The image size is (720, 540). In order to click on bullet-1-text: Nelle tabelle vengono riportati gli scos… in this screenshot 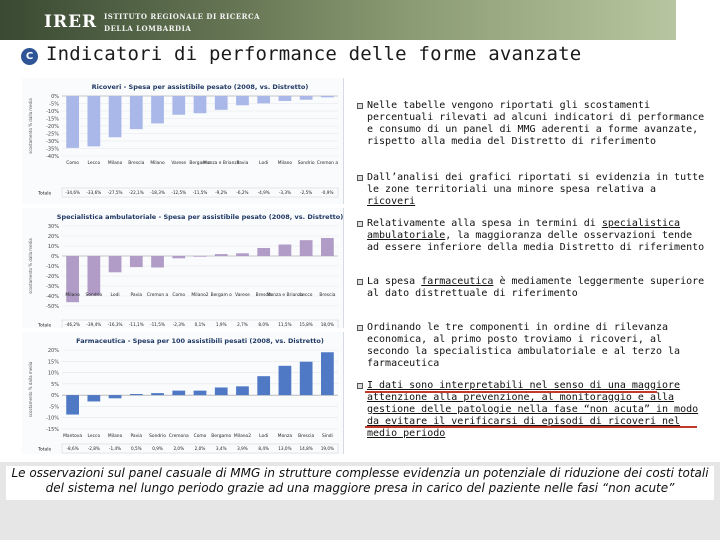, I will do `click(536, 123)`.